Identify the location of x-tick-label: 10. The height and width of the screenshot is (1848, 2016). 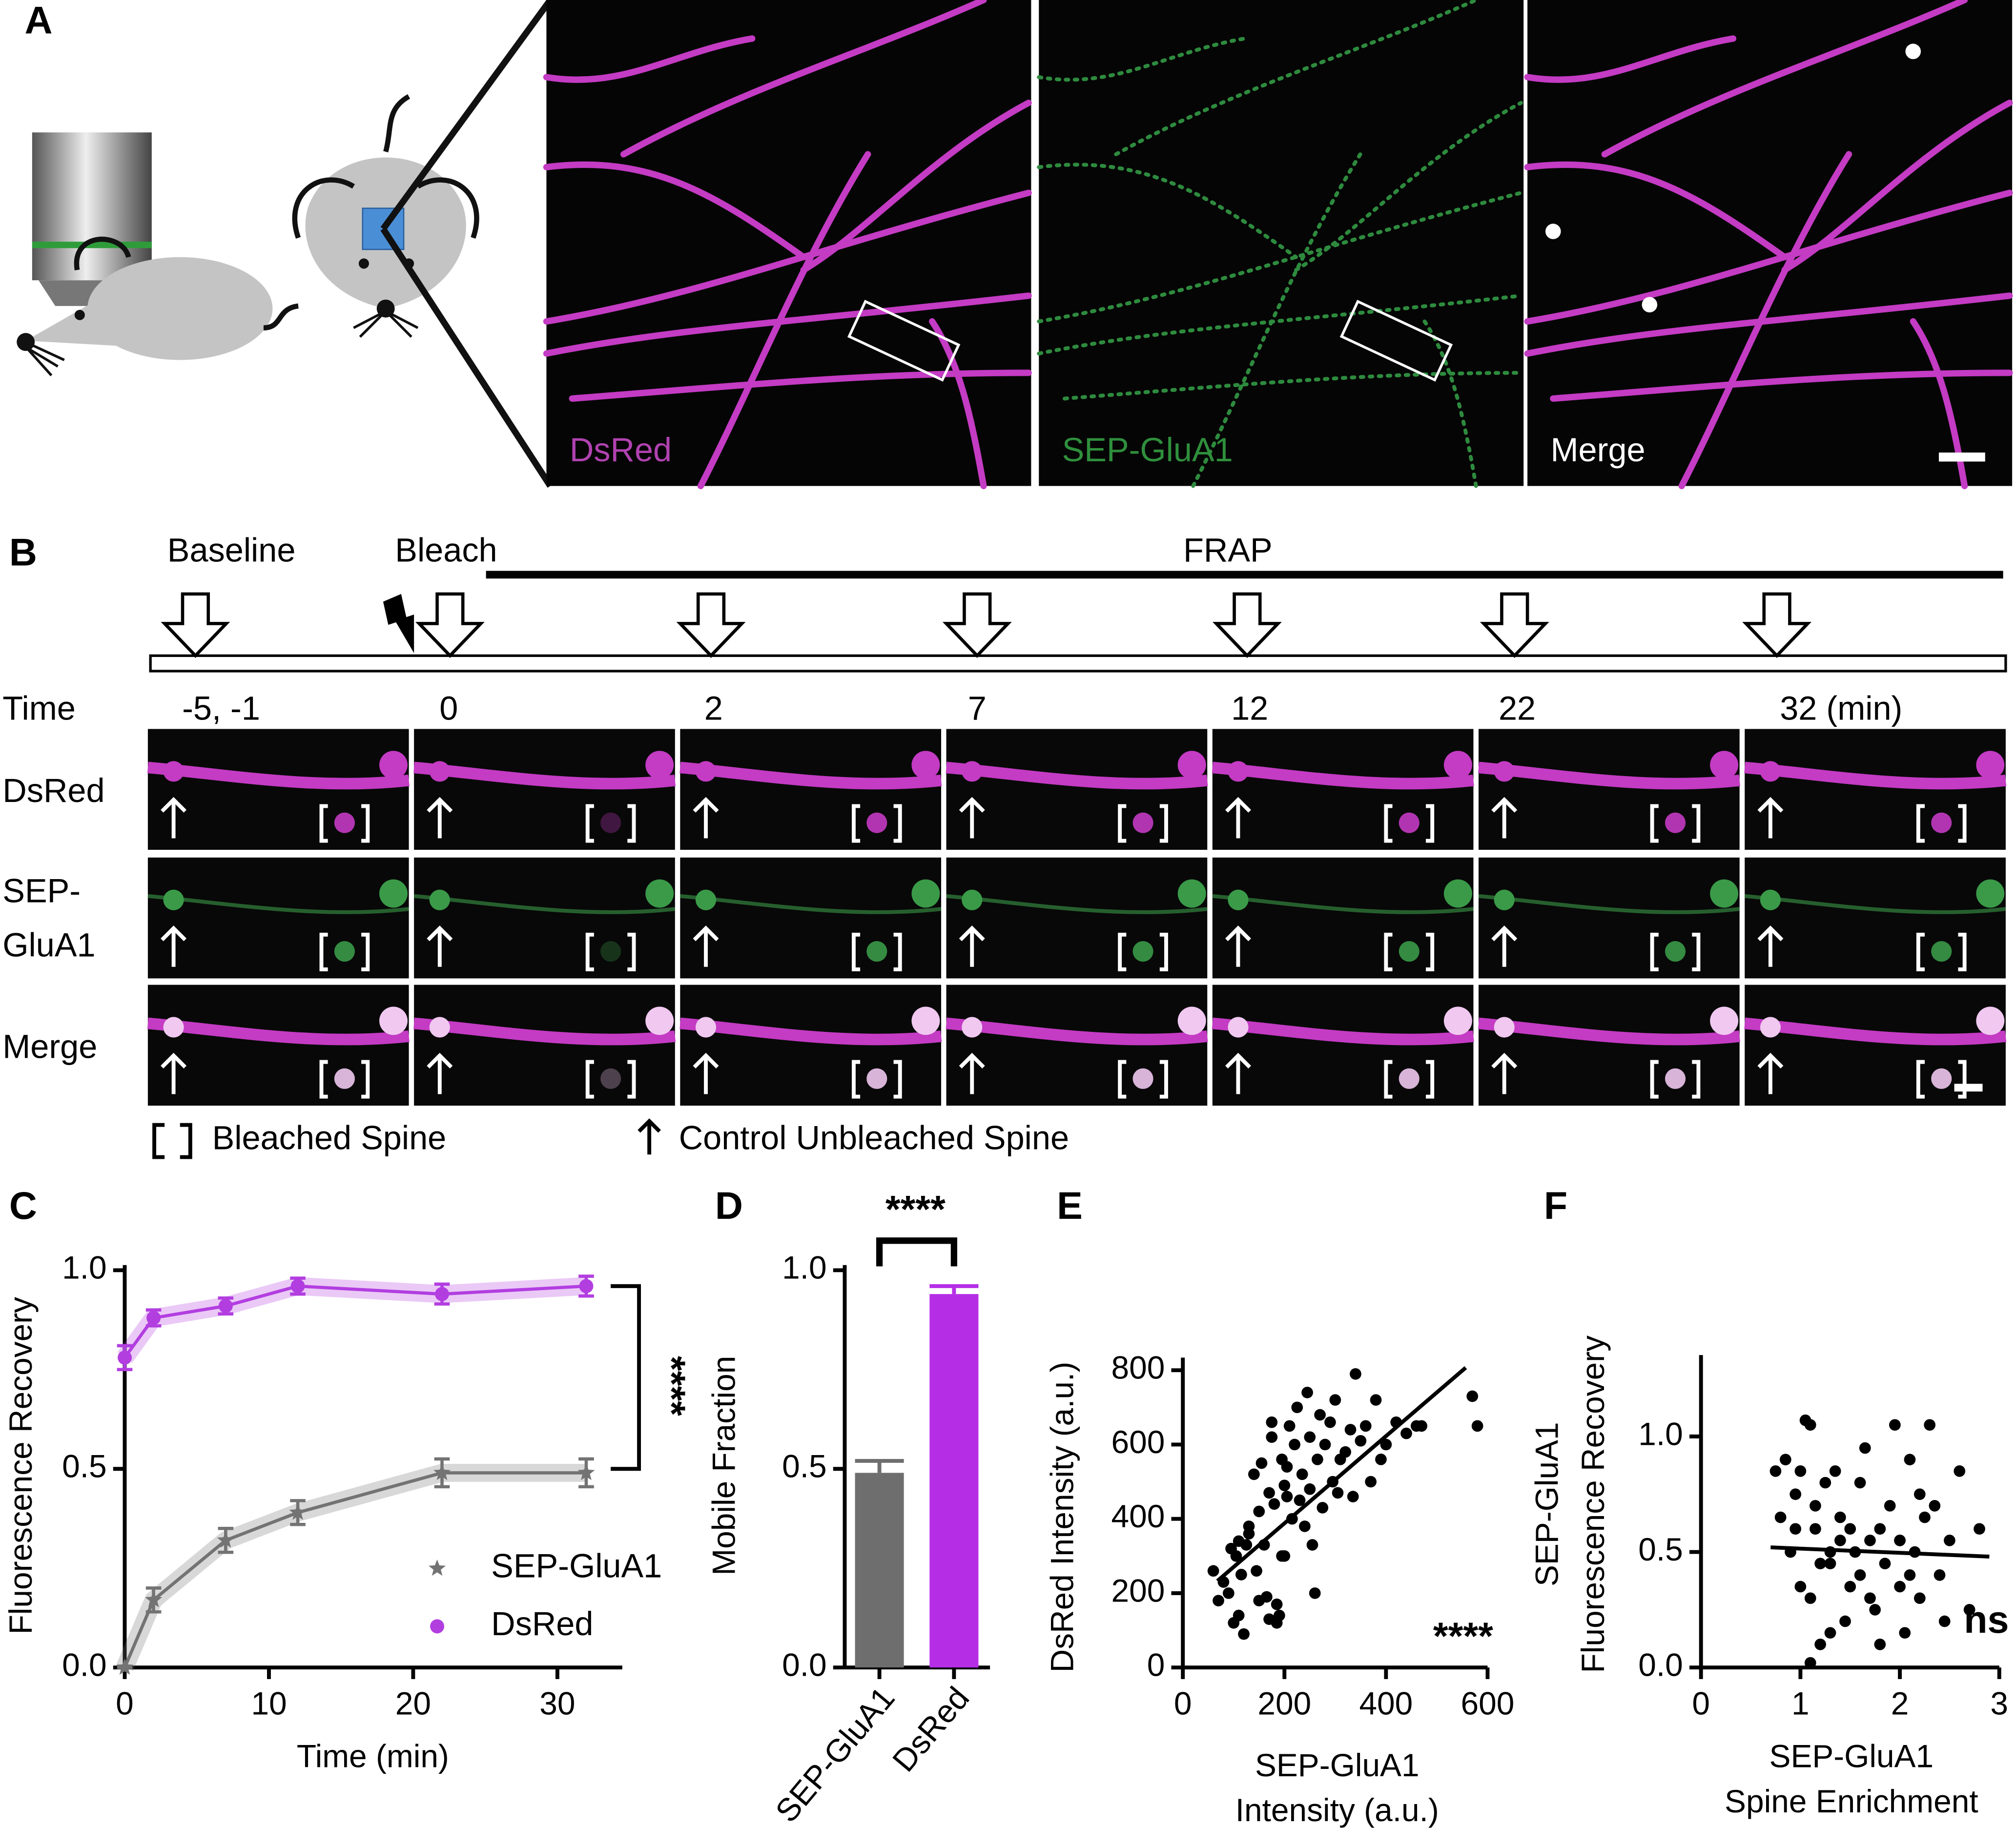
(269, 1703).